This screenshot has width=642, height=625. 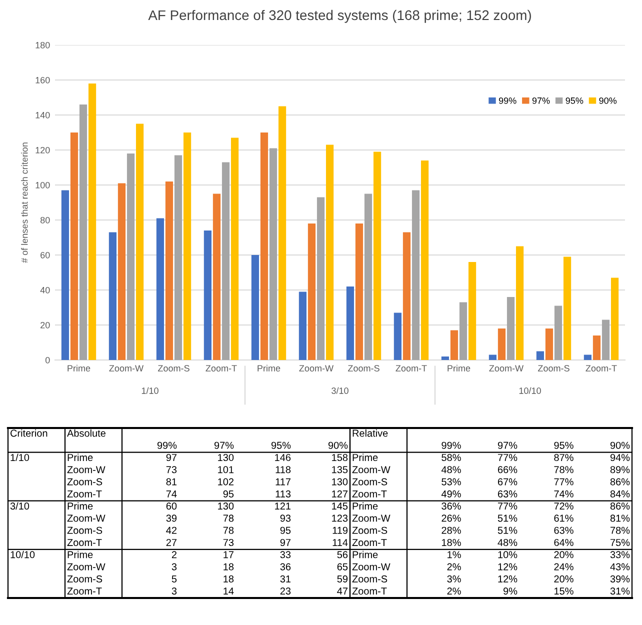 I want to click on text: 5, so click(x=174, y=578).